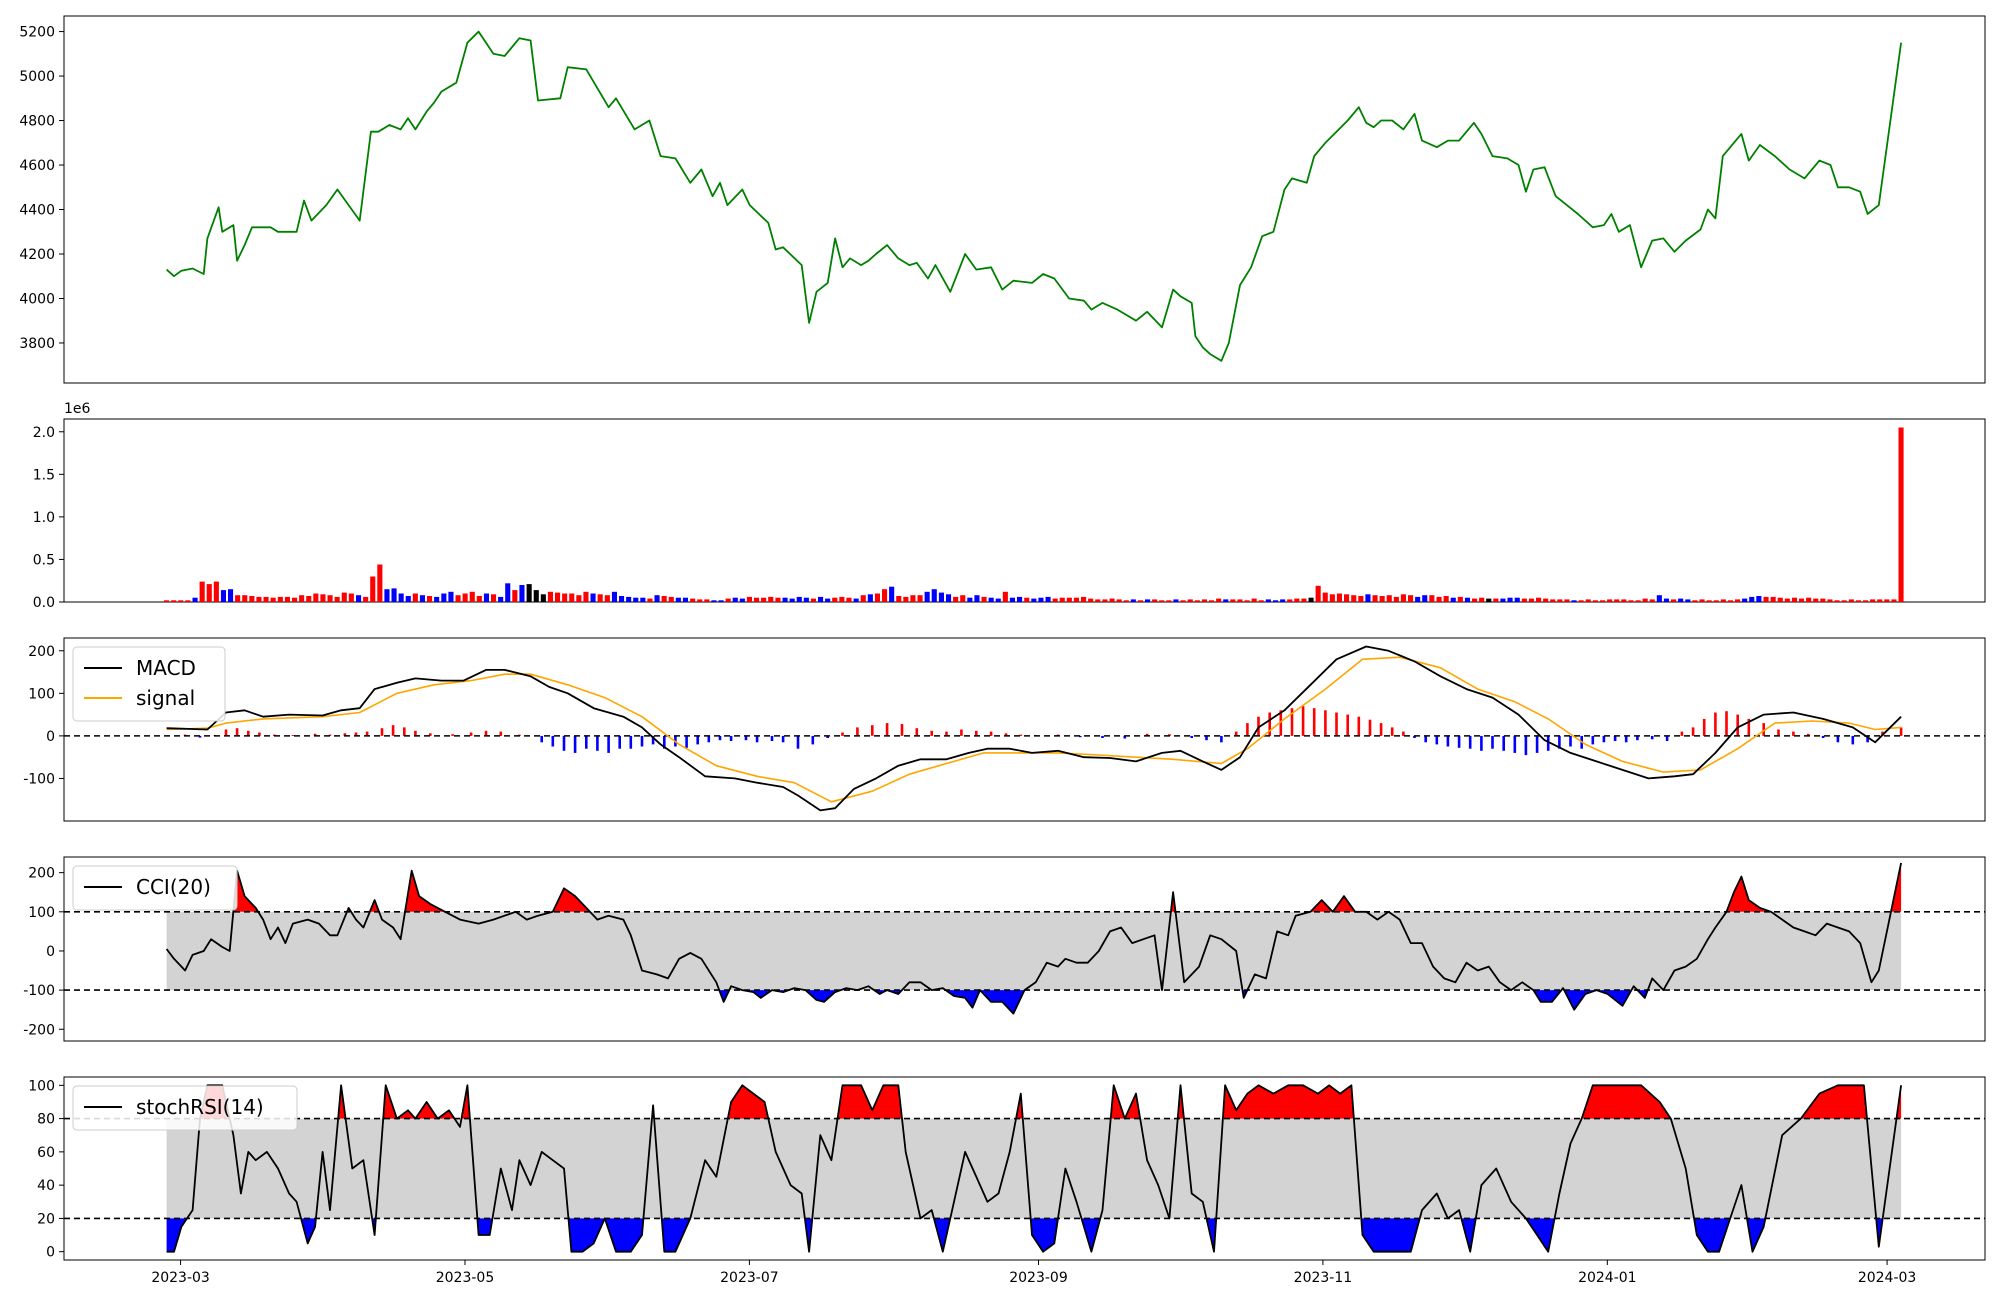  Describe the element at coordinates (41, 913) in the screenshot. I see `cci-ytick-label: 100` at that location.